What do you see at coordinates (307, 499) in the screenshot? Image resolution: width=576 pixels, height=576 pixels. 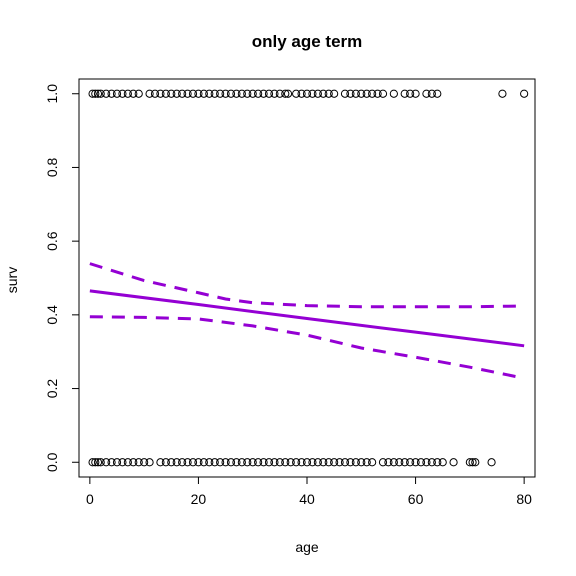 I see `x-tick-label: 40` at bounding box center [307, 499].